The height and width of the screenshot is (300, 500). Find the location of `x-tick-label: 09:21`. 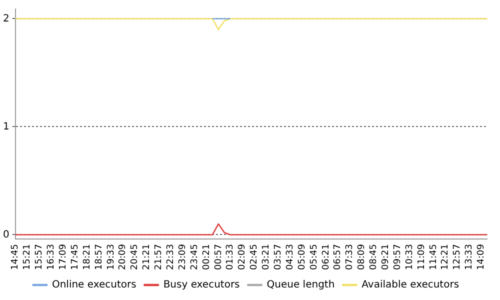

x-tick-label: 09:21 is located at coordinates (386, 257).